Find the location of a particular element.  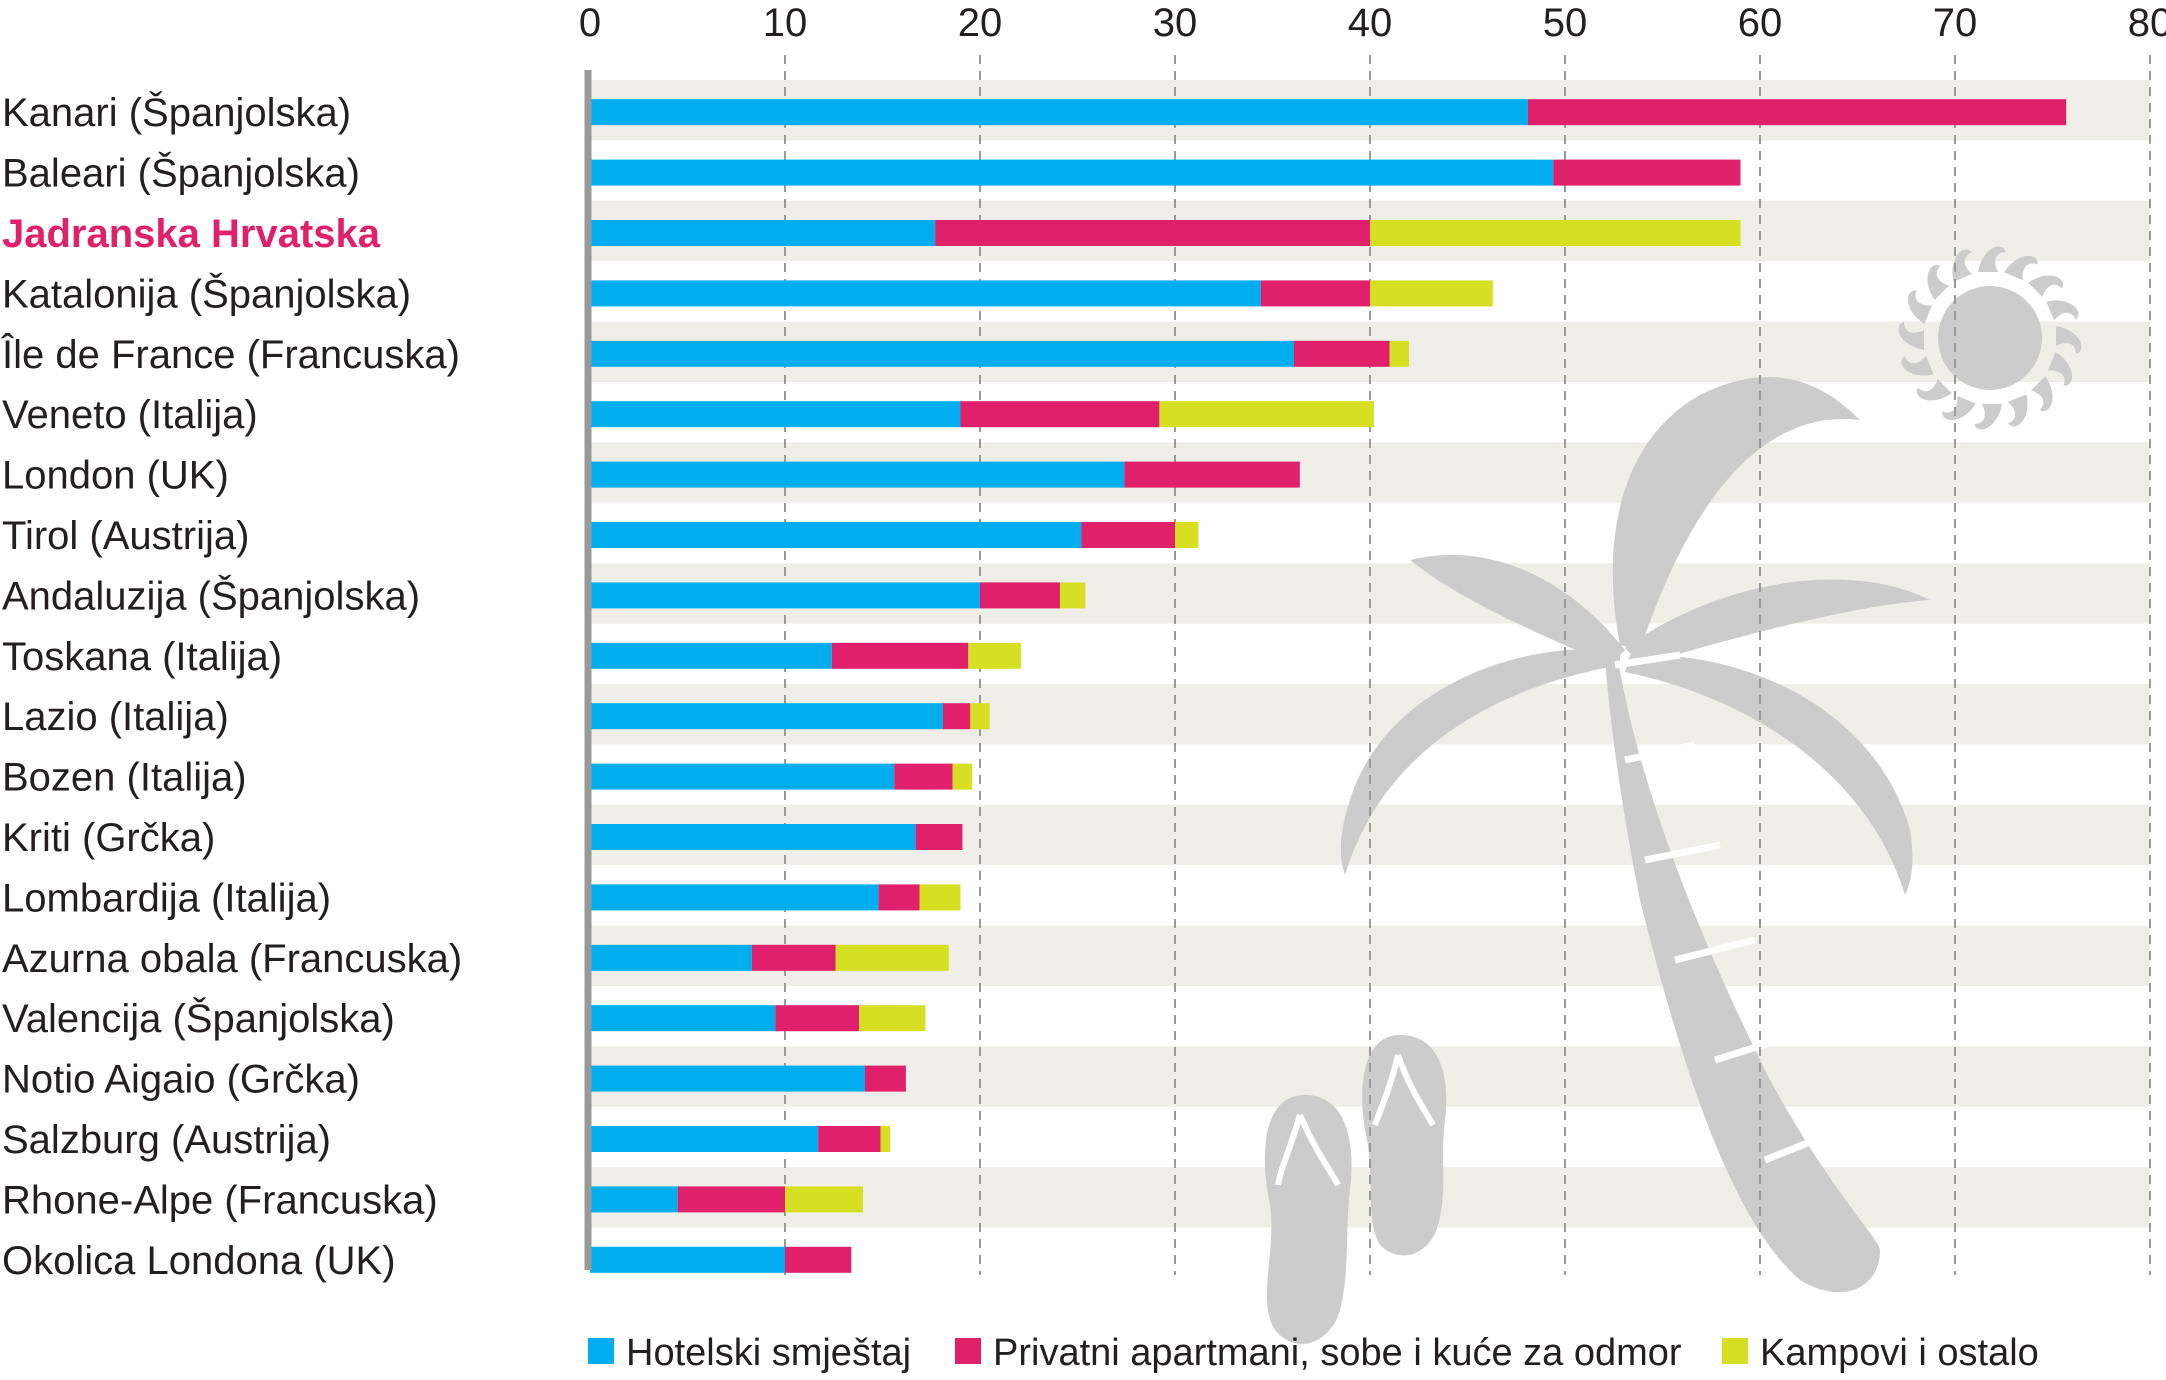

x-tick-labels: 0 10 20 30 40 50 60 70 80 is located at coordinates (1372, 23).